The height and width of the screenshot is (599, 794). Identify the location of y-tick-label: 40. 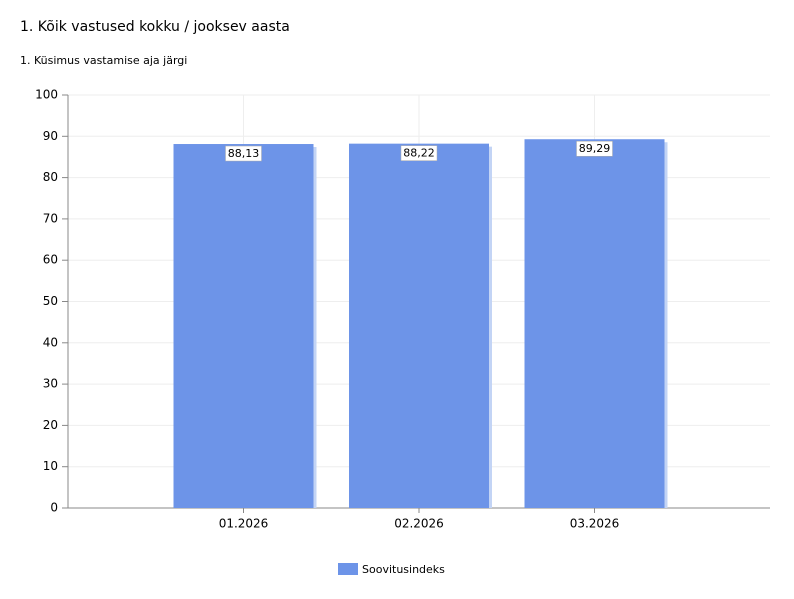
(50, 342).